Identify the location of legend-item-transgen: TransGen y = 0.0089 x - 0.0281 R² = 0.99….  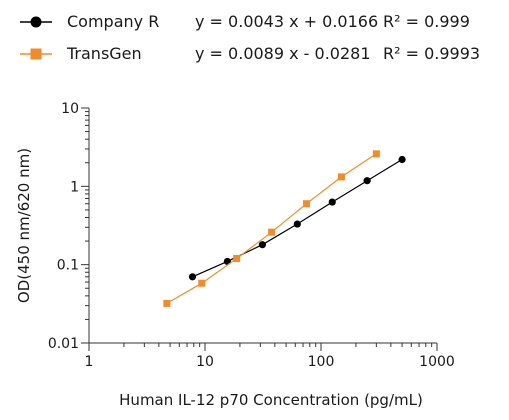
(254, 54).